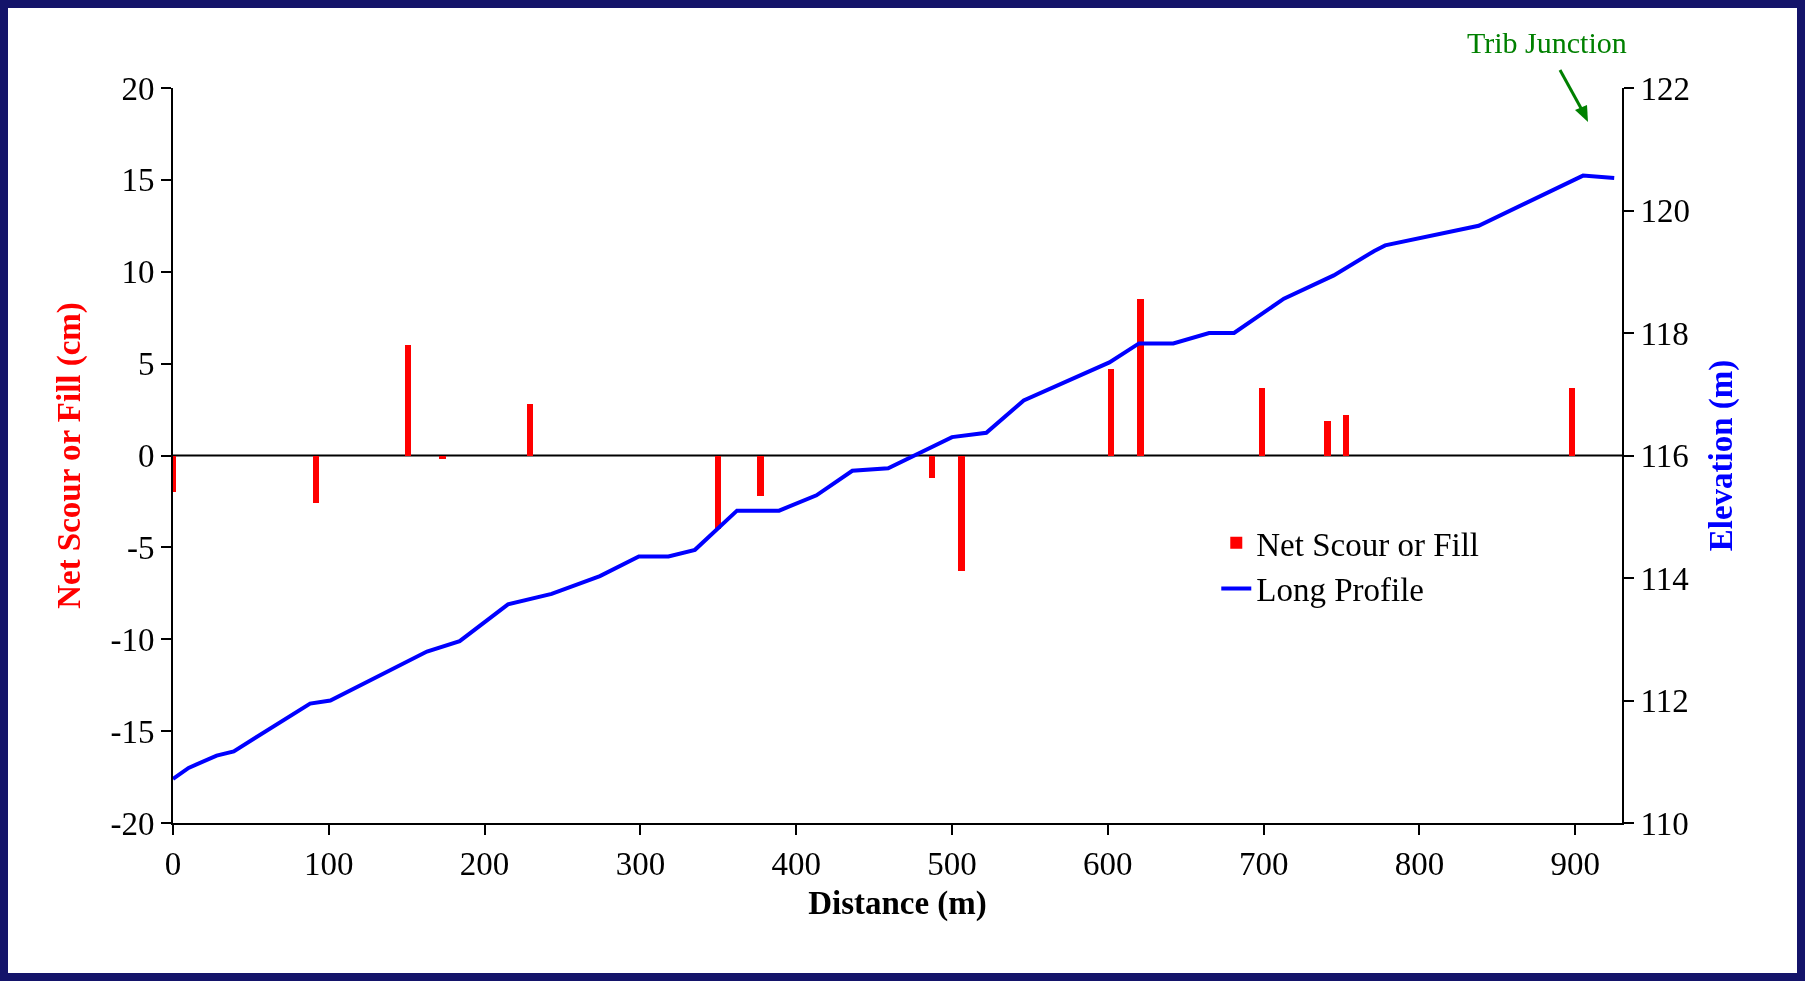 The width and height of the screenshot is (1805, 981). What do you see at coordinates (1664, 701) in the screenshot?
I see `y2-tick-label: 112` at bounding box center [1664, 701].